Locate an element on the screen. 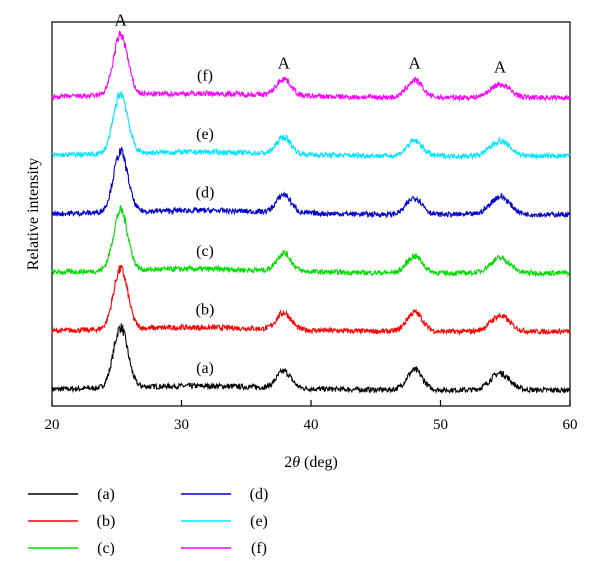  legend-label-e: (e) is located at coordinates (259, 521).